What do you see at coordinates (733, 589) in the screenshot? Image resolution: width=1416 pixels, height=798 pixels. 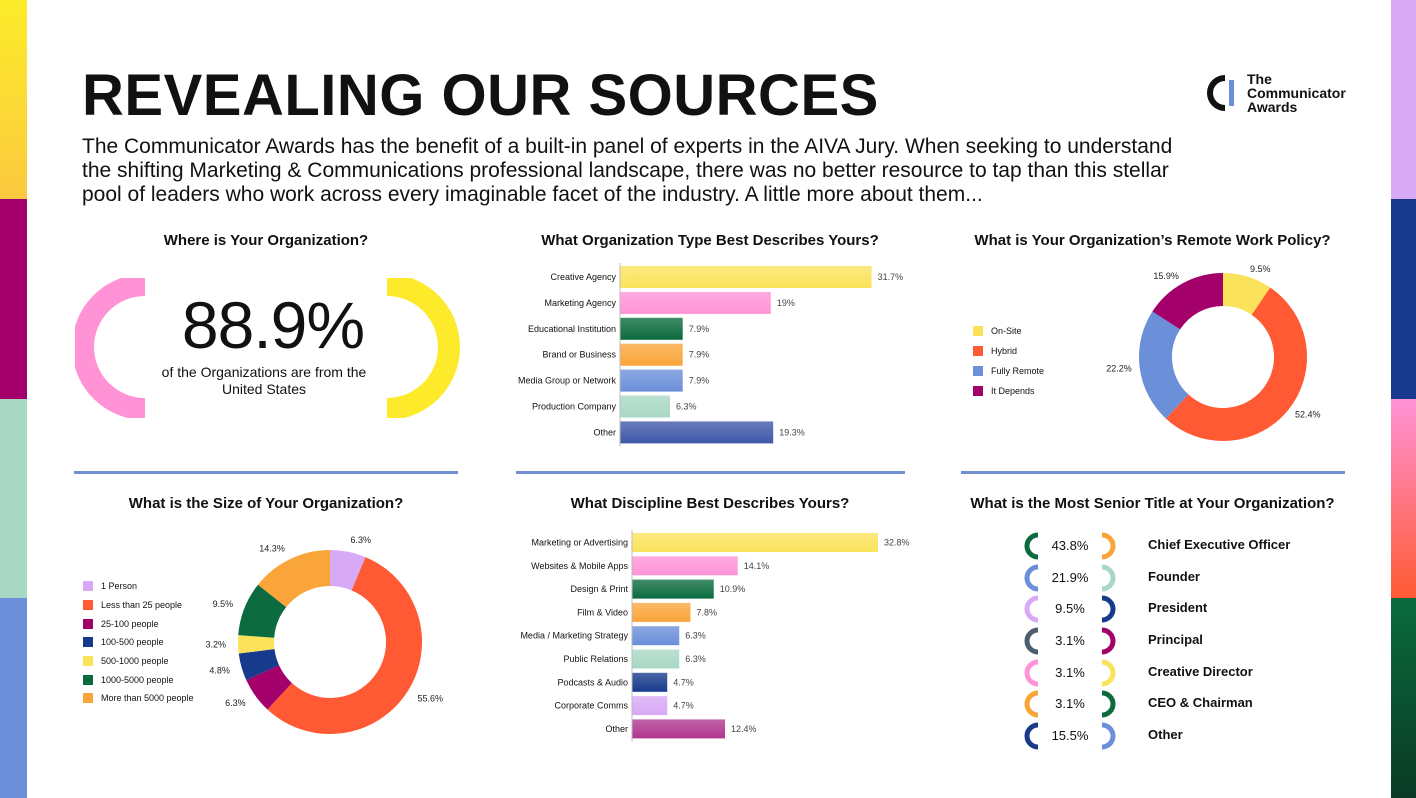 I see `bar-value-label: 10.9%` at bounding box center [733, 589].